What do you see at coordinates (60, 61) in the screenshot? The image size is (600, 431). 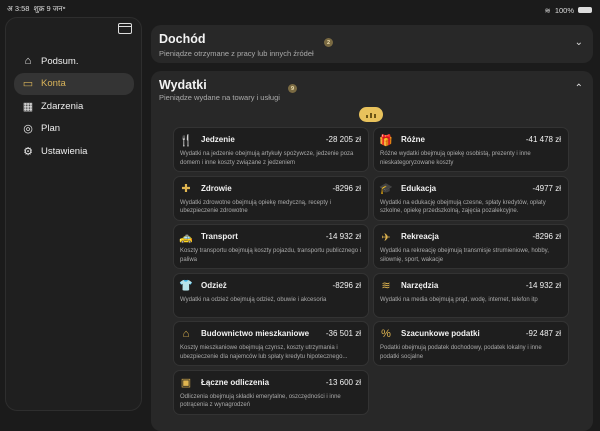 I see `sidebar-item-label: Podsum.` at bounding box center [60, 61].